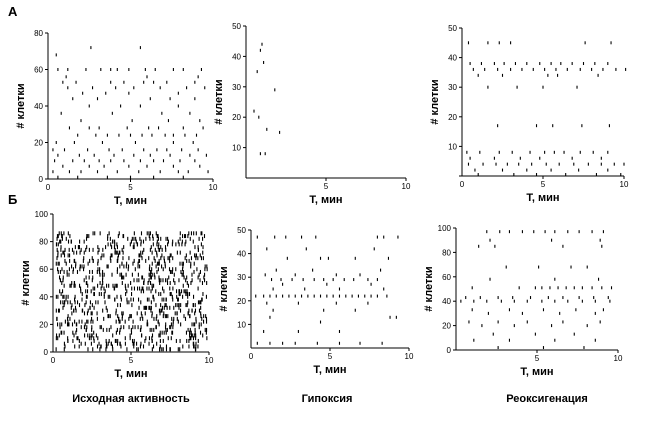  Describe the element at coordinates (13, 199) in the screenshot. I see `row-label-b: Б` at that location.